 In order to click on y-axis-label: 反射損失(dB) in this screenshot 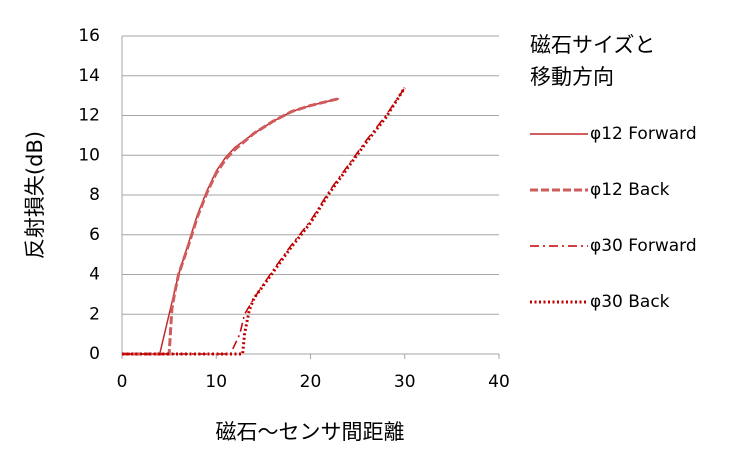, I will do `click(35, 195)`.